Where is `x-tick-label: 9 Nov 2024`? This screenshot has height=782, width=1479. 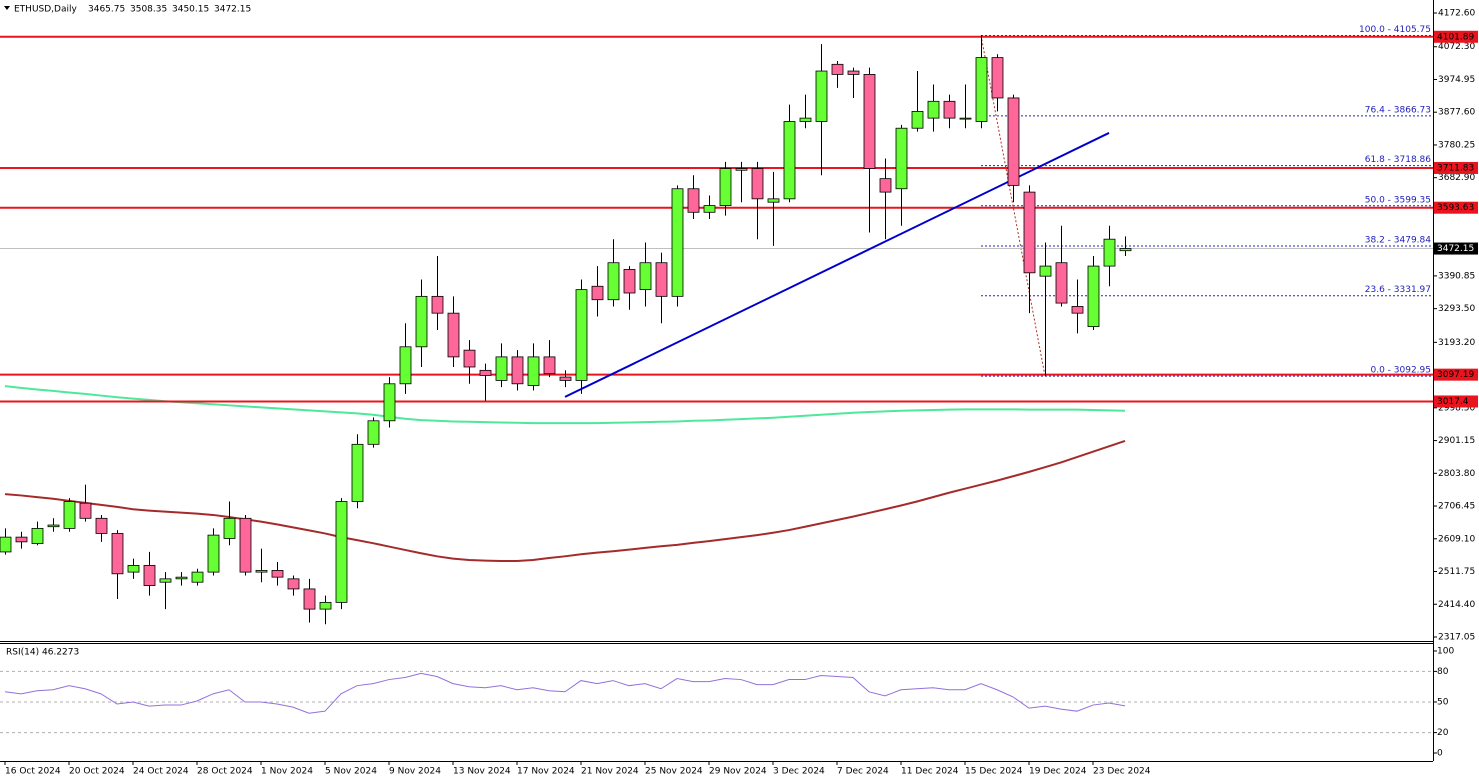 x-tick-label: 9 Nov 2024 is located at coordinates (415, 772).